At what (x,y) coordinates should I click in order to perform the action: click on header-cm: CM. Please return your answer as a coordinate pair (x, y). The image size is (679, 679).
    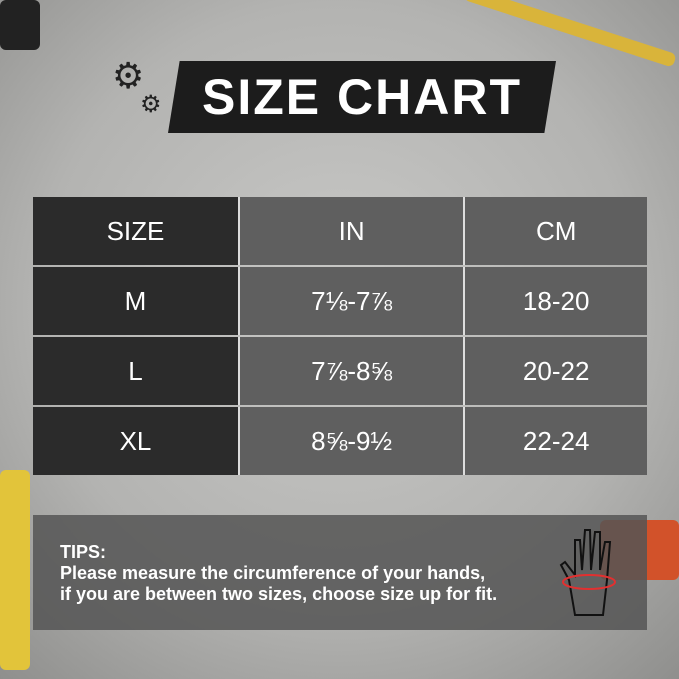
    Looking at the image, I should click on (556, 231).